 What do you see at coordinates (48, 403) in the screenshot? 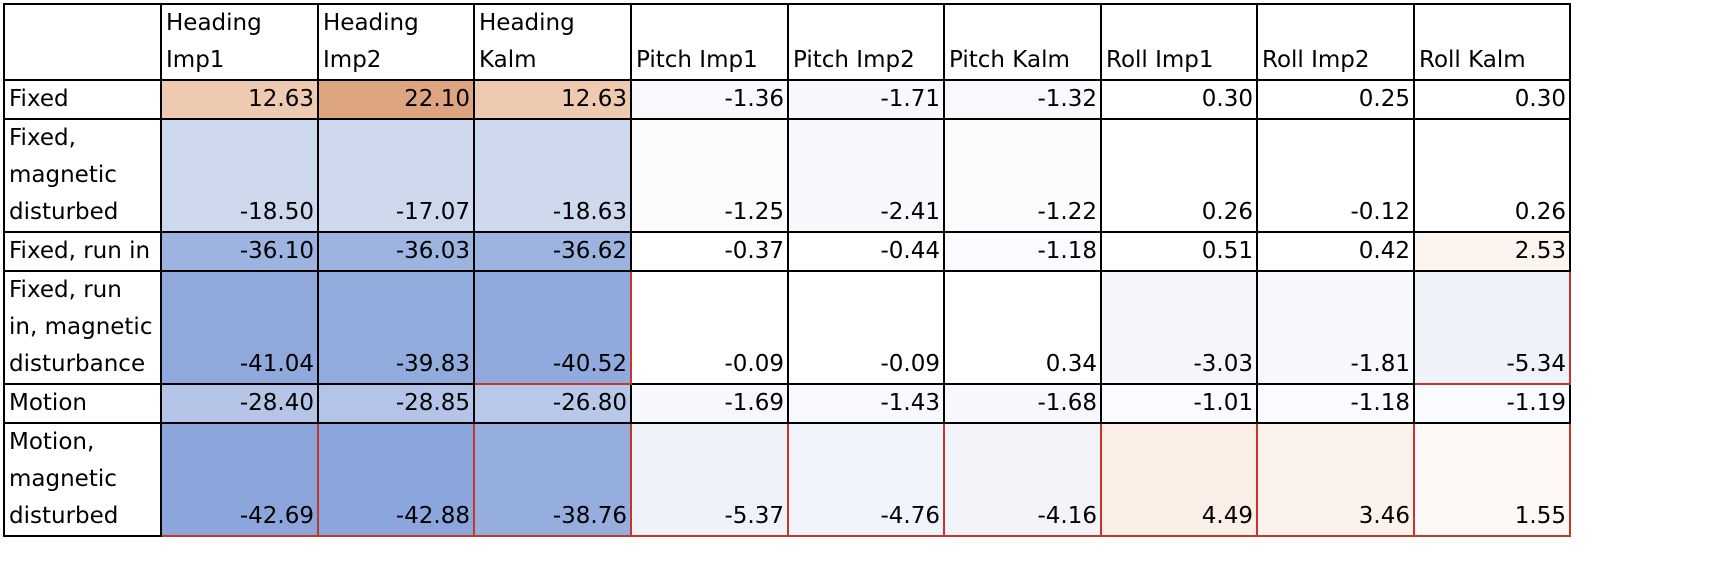
I see `row-label: Motion` at bounding box center [48, 403].